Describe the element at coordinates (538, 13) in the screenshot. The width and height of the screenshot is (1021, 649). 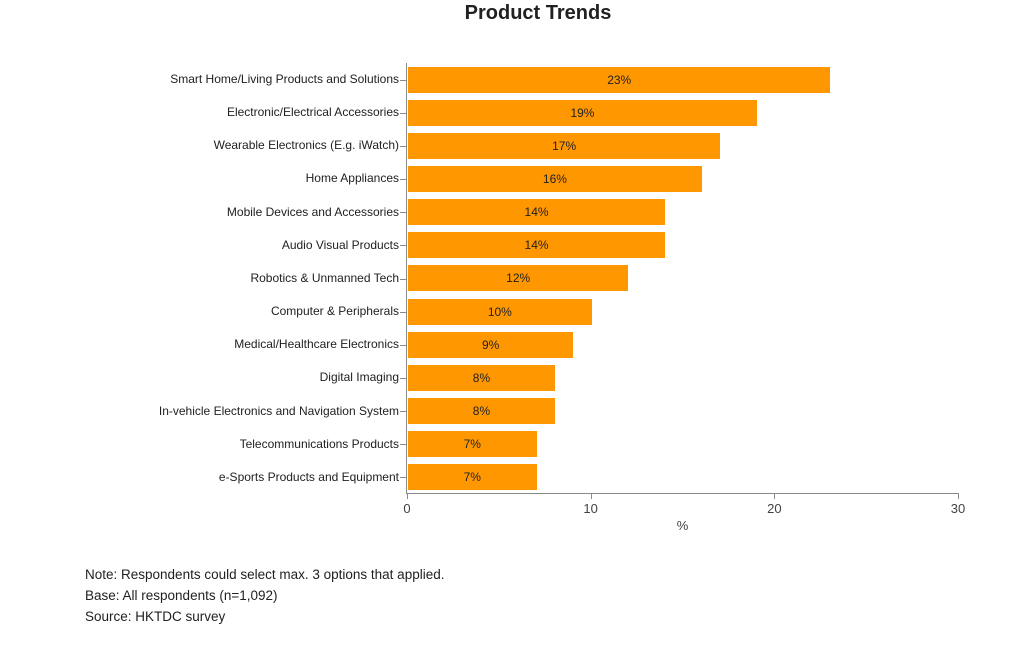
I see `chart-title: Product Trends` at that location.